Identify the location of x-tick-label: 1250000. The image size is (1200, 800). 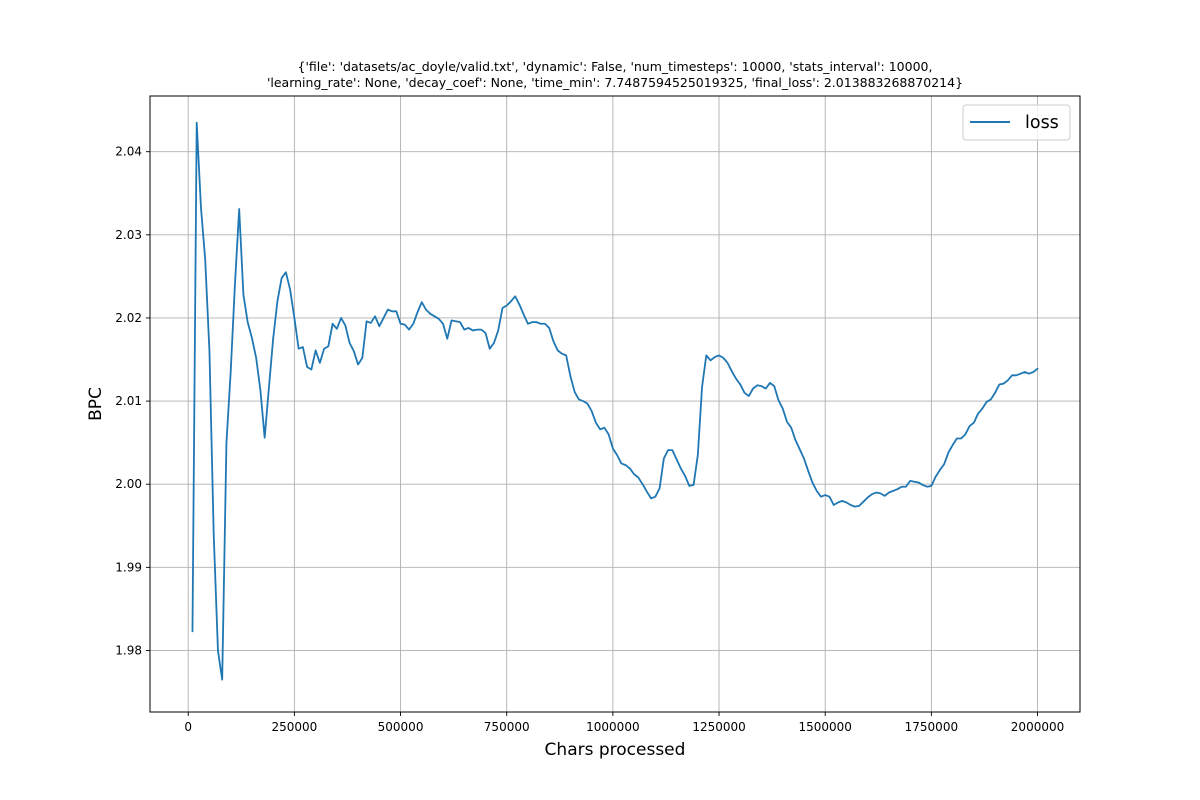
(718, 727).